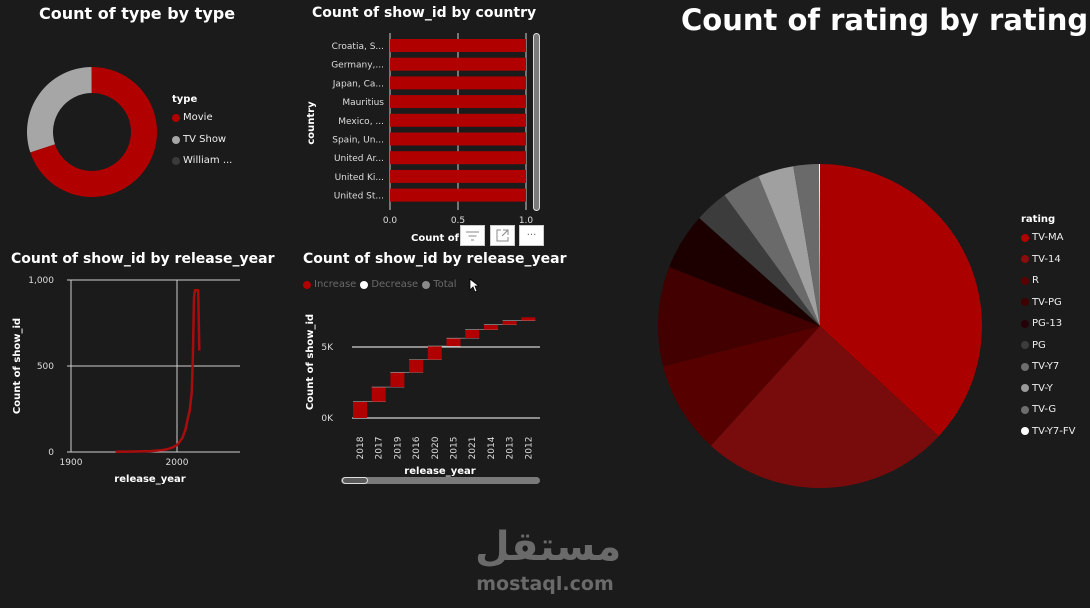 Image resolution: width=1090 pixels, height=608 pixels. What do you see at coordinates (458, 221) in the screenshot?
I see `svg-text: 0.5` at bounding box center [458, 221].